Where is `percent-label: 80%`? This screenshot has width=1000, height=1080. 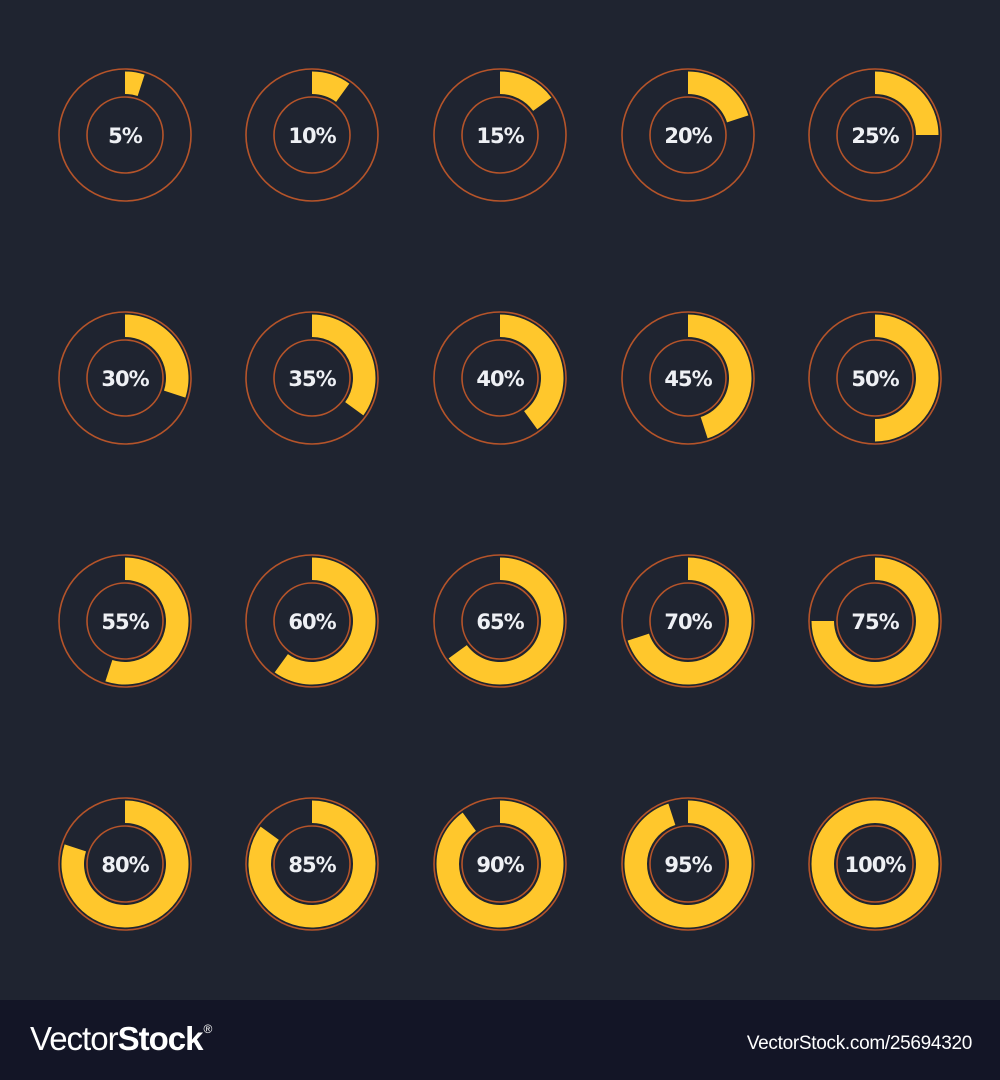
percent-label: 80% is located at coordinates (125, 865).